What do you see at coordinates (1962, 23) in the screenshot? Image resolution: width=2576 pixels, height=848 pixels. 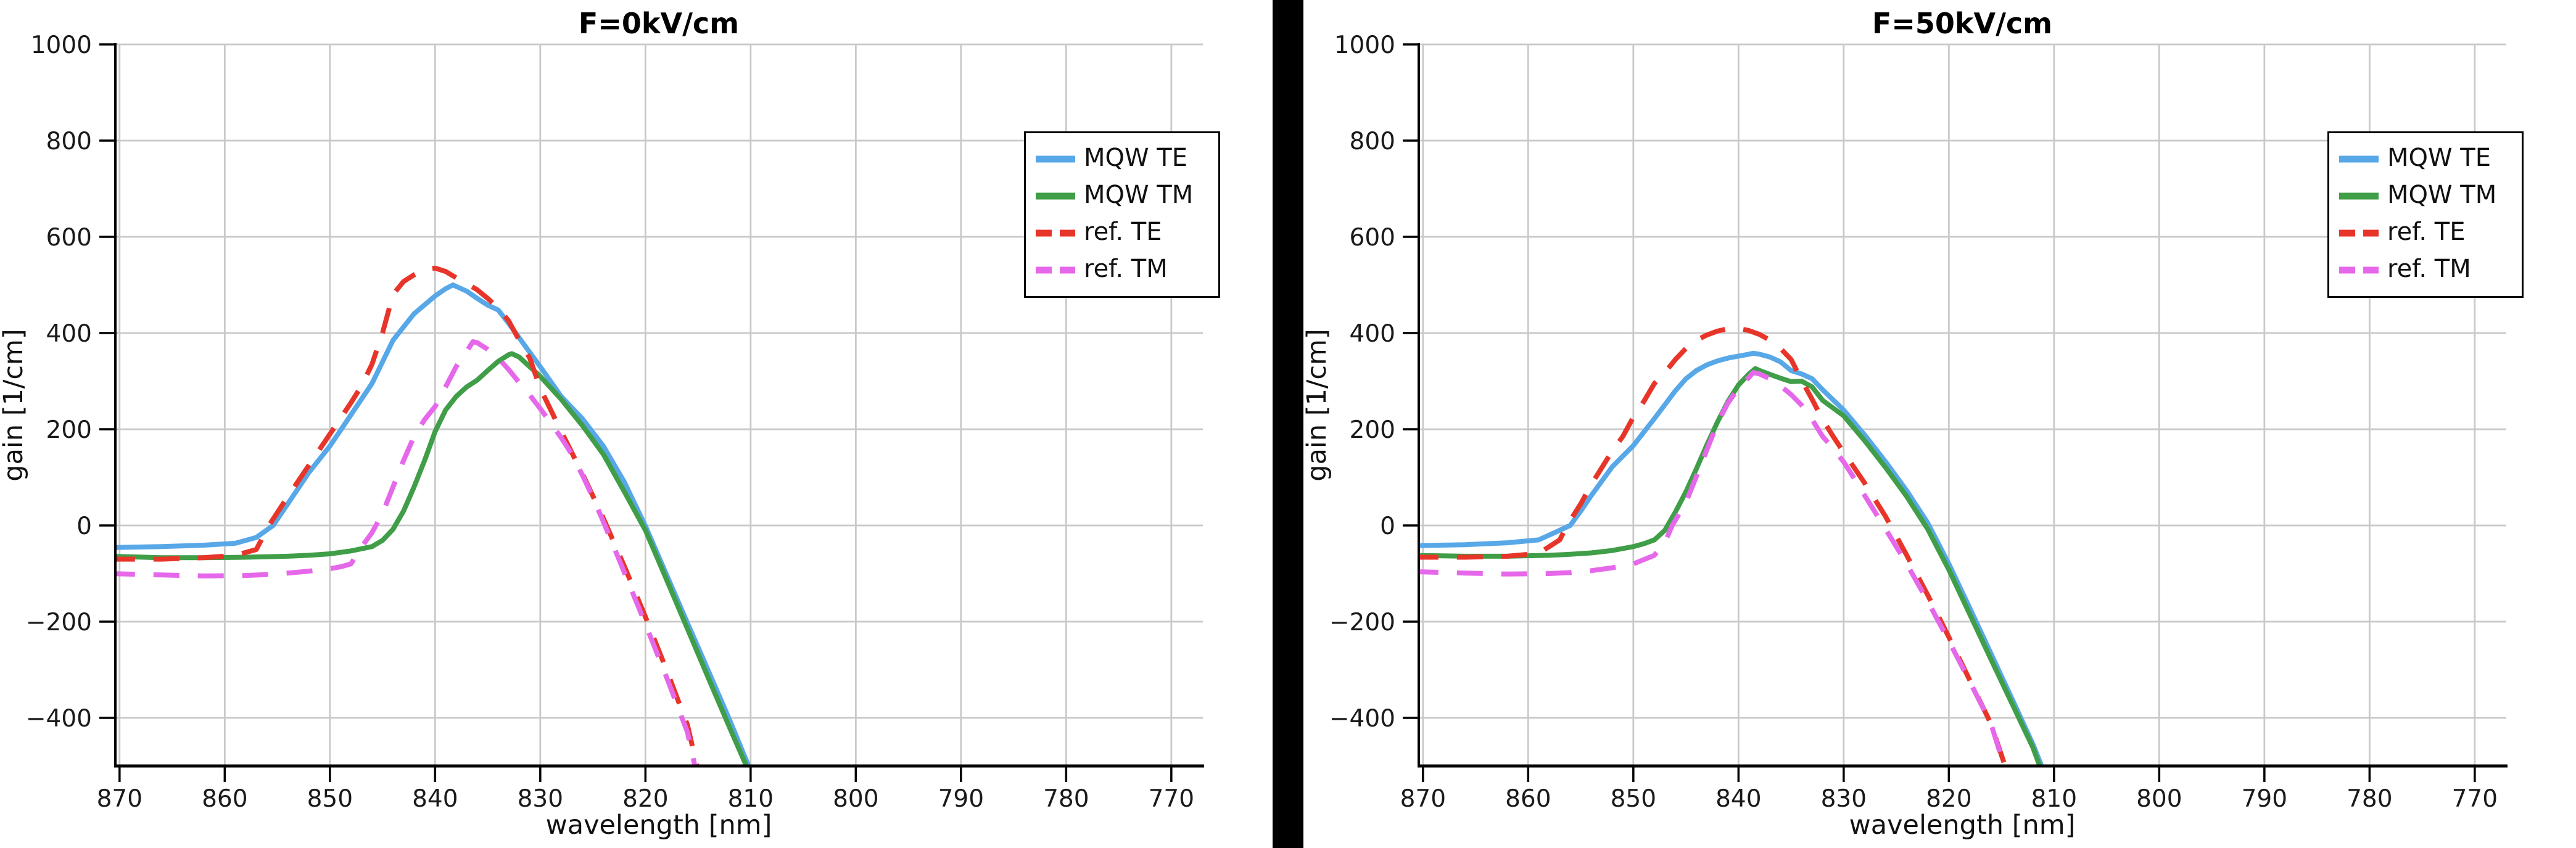 I see `plot-title-f50: F=50kV/cm` at bounding box center [1962, 23].